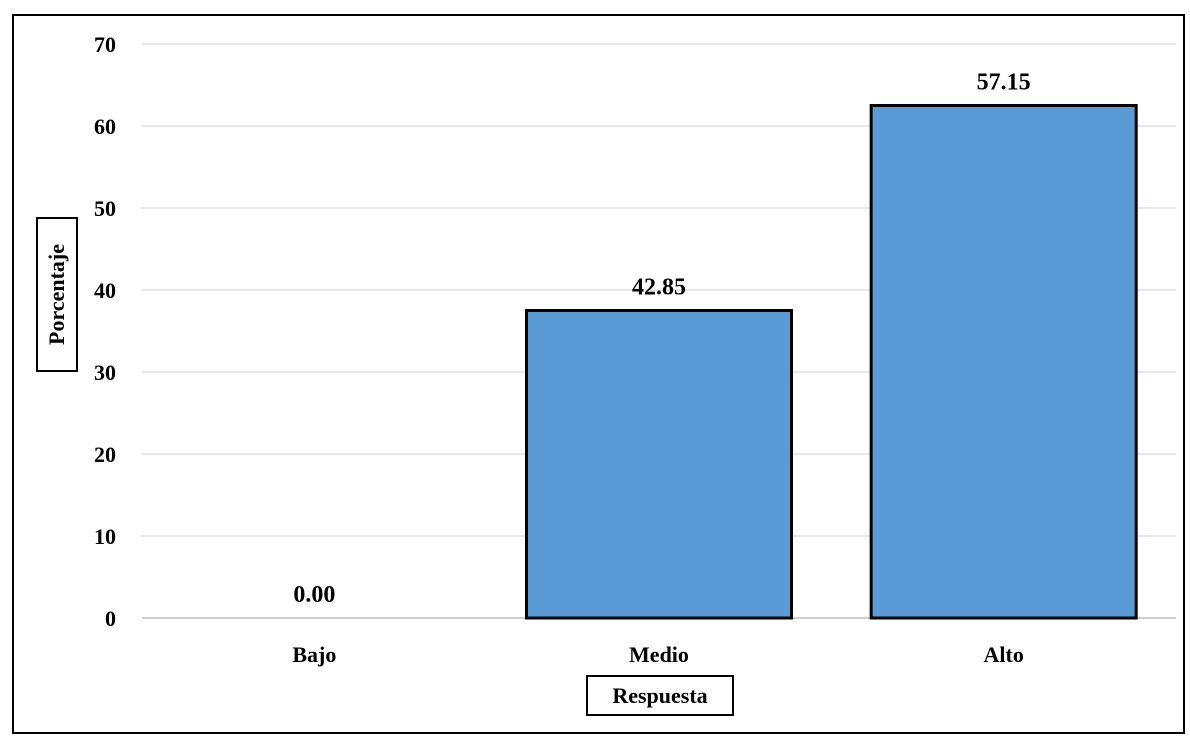 The width and height of the screenshot is (1190, 736). Describe the element at coordinates (659, 288) in the screenshot. I see `data-label: 42.85` at that location.